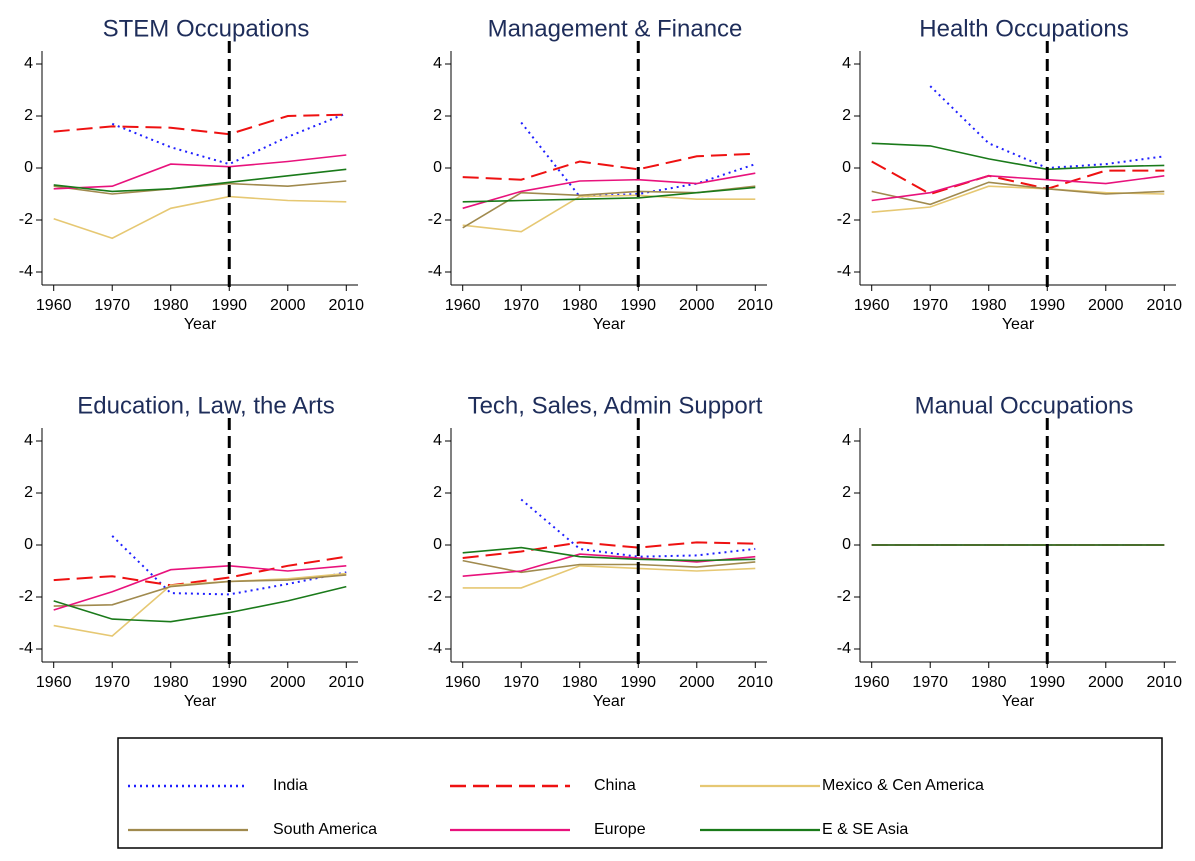  I want to click on legend-label: India, so click(290, 785).